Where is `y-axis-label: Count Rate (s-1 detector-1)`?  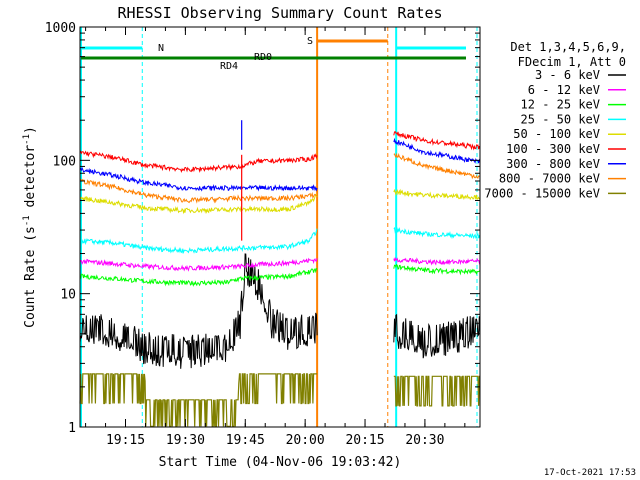
y-axis-label: Count Rate (s-1 detector-1) is located at coordinates (30, 227).